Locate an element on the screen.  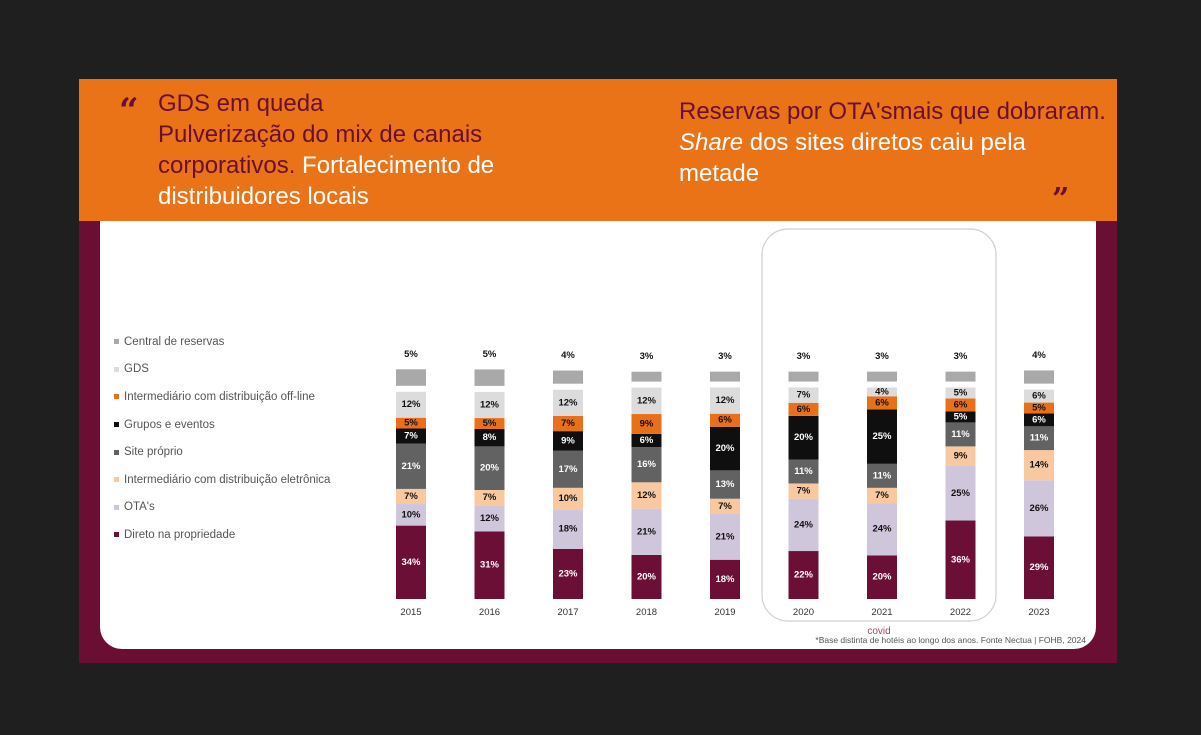
x-tick-label: 2015 is located at coordinates (410, 612).